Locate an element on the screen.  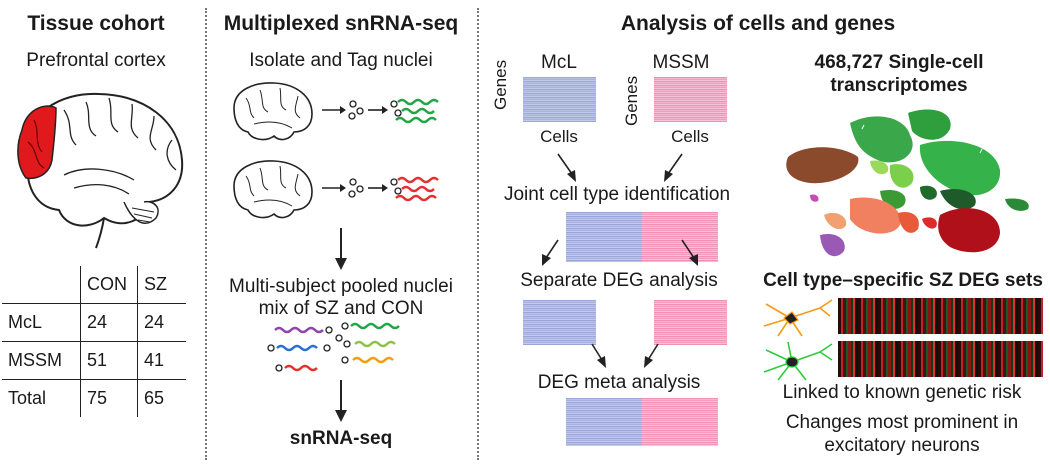
deg-sets-label: Cell type–specific SZ DEG sets is located at coordinates (903, 280).